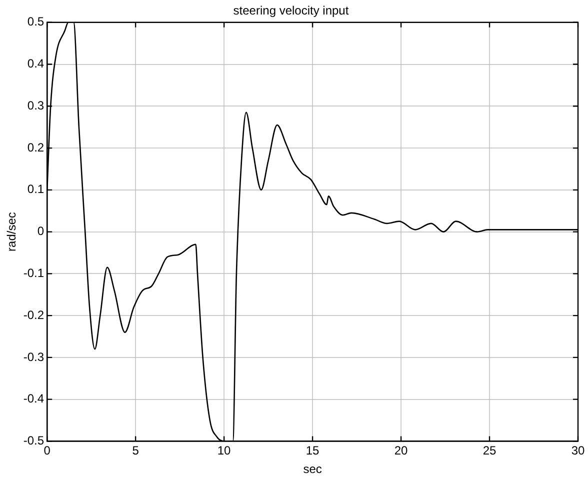  Describe the element at coordinates (33, 273) in the screenshot. I see `y-tick-label: -0.1` at that location.